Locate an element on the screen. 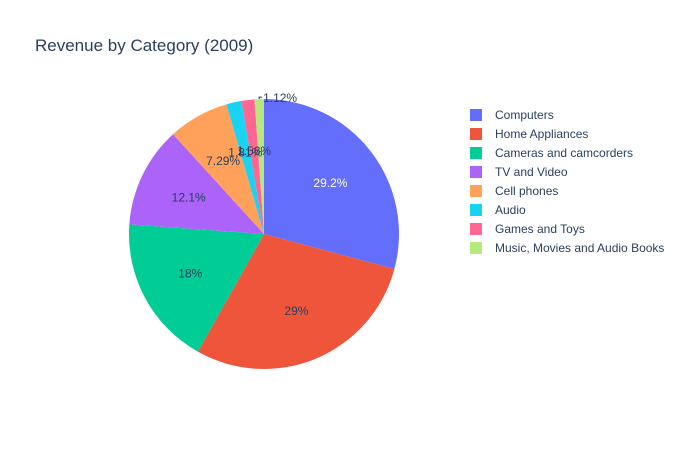  slice-label-cameras-and-camcorders: 18% is located at coordinates (190, 274).